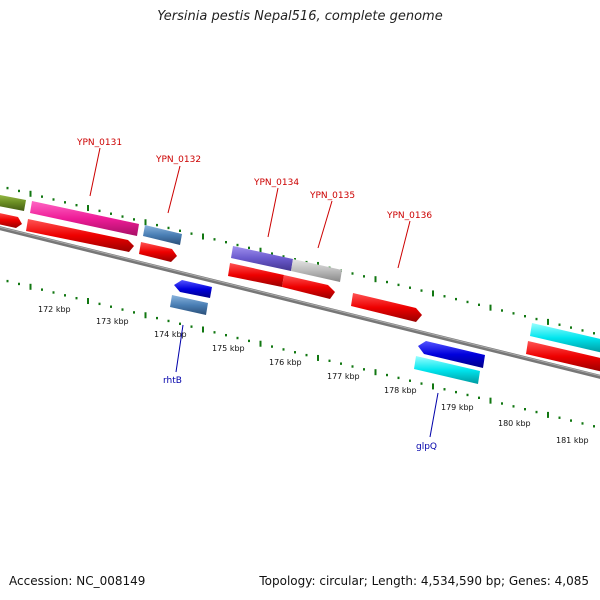 The height and width of the screenshot is (600, 600). What do you see at coordinates (112, 321) in the screenshot?
I see `kbp-label: 173 kbp` at bounding box center [112, 321].